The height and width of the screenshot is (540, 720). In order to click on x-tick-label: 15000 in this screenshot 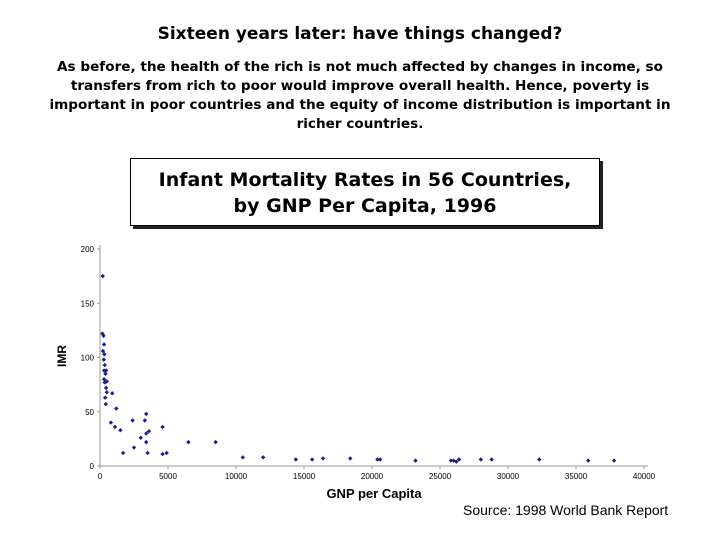, I will do `click(304, 476)`.